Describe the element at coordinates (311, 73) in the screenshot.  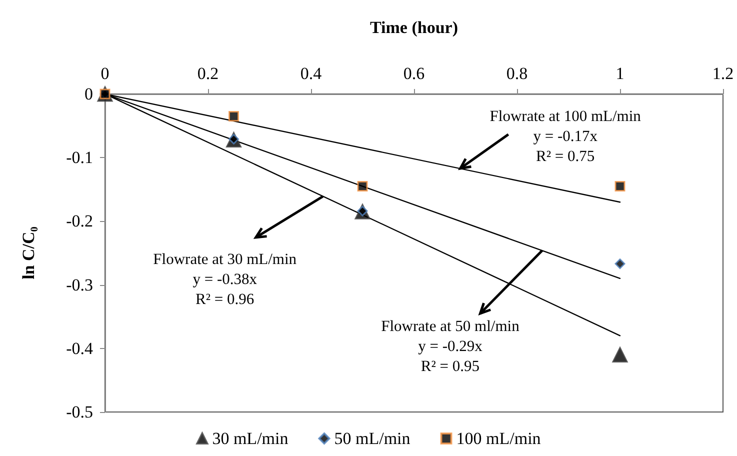
I see `x-tick-label: 0.4` at that location.